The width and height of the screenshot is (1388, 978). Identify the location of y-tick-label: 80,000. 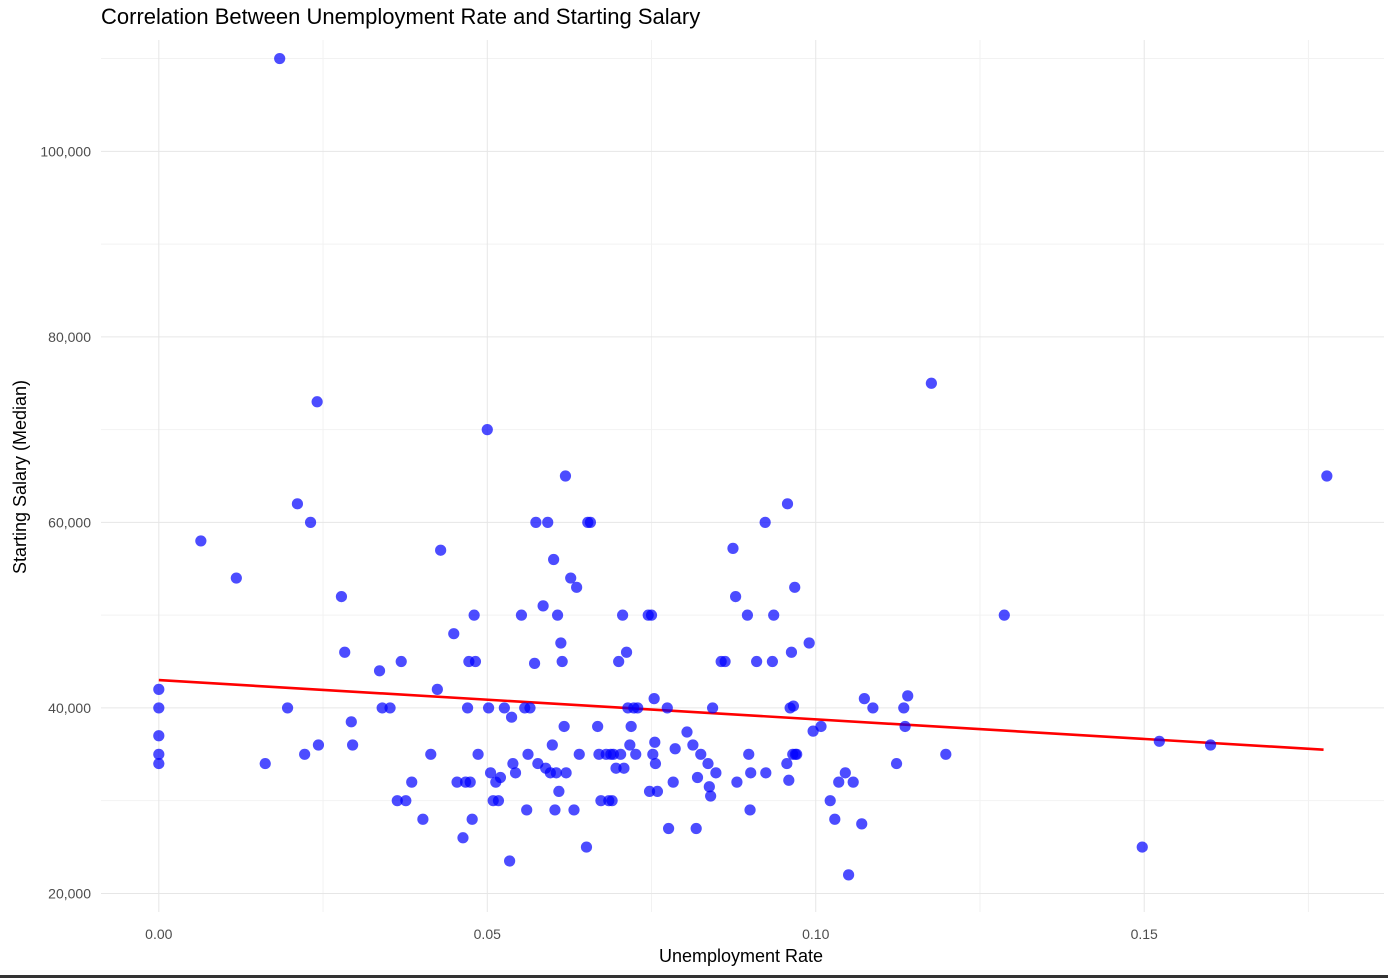
(69, 337).